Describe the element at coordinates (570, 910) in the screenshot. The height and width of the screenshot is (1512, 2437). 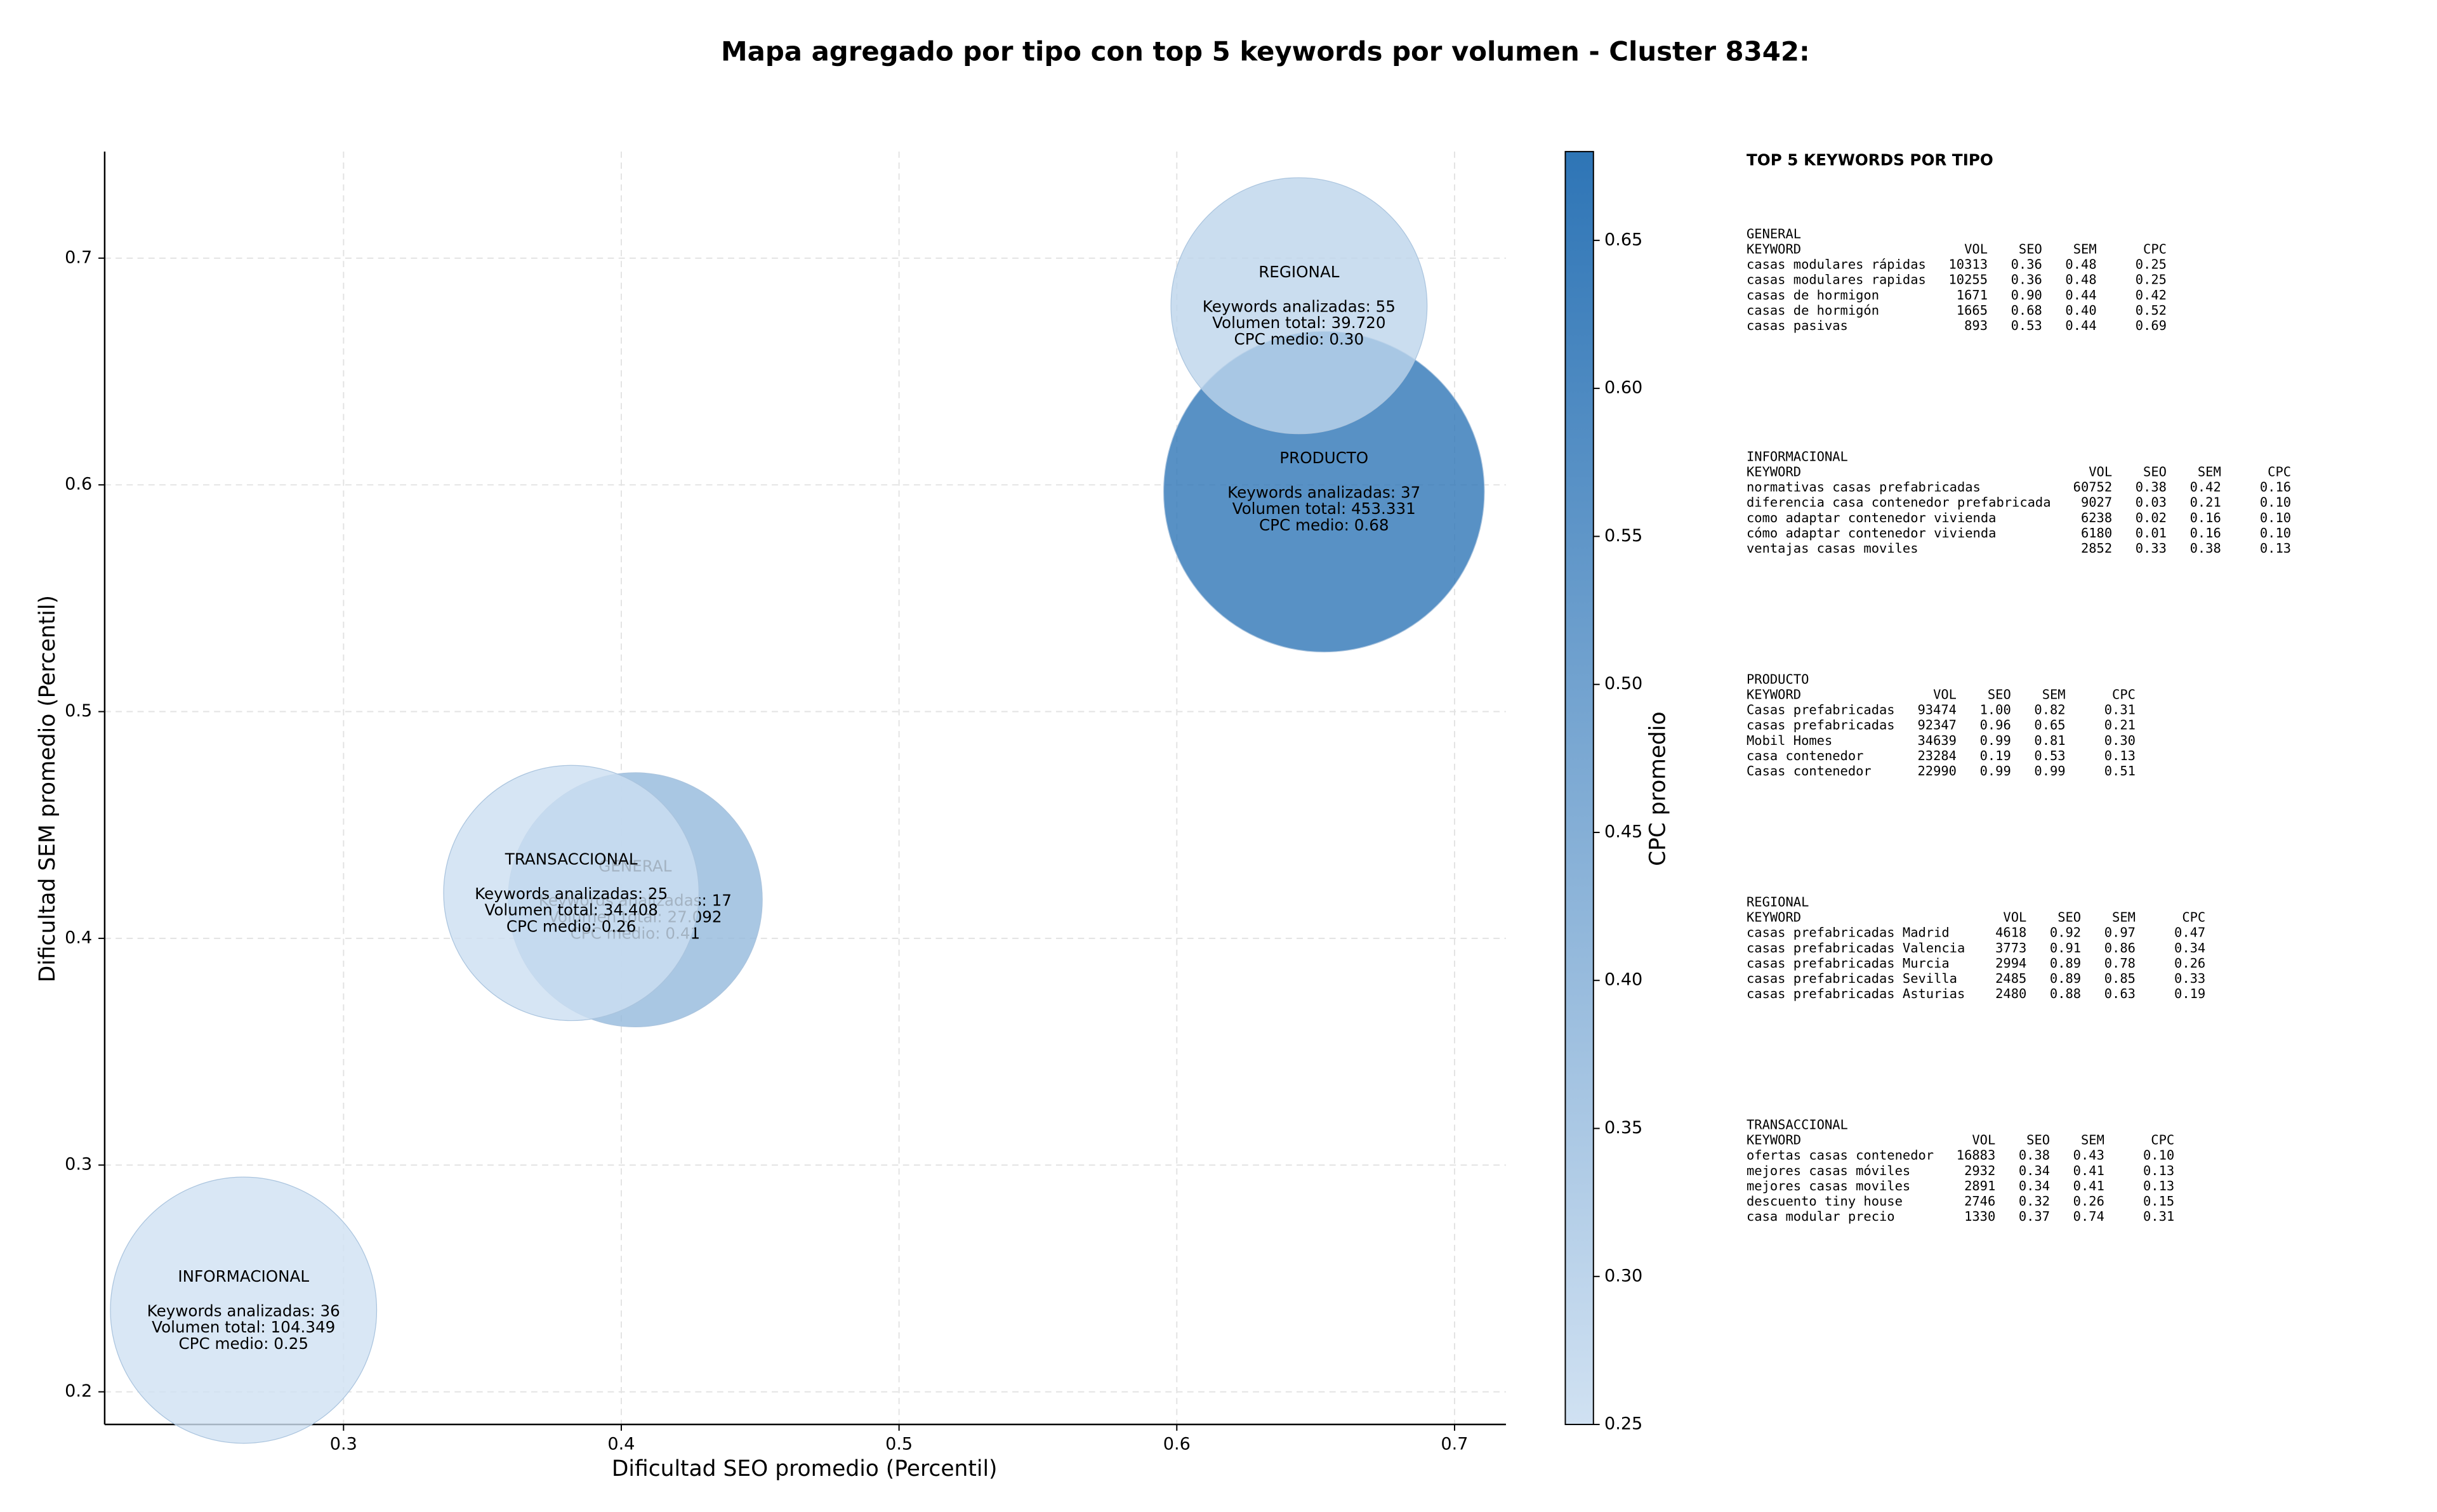
I see `bubble-label: Volumen total: 34.408` at that location.